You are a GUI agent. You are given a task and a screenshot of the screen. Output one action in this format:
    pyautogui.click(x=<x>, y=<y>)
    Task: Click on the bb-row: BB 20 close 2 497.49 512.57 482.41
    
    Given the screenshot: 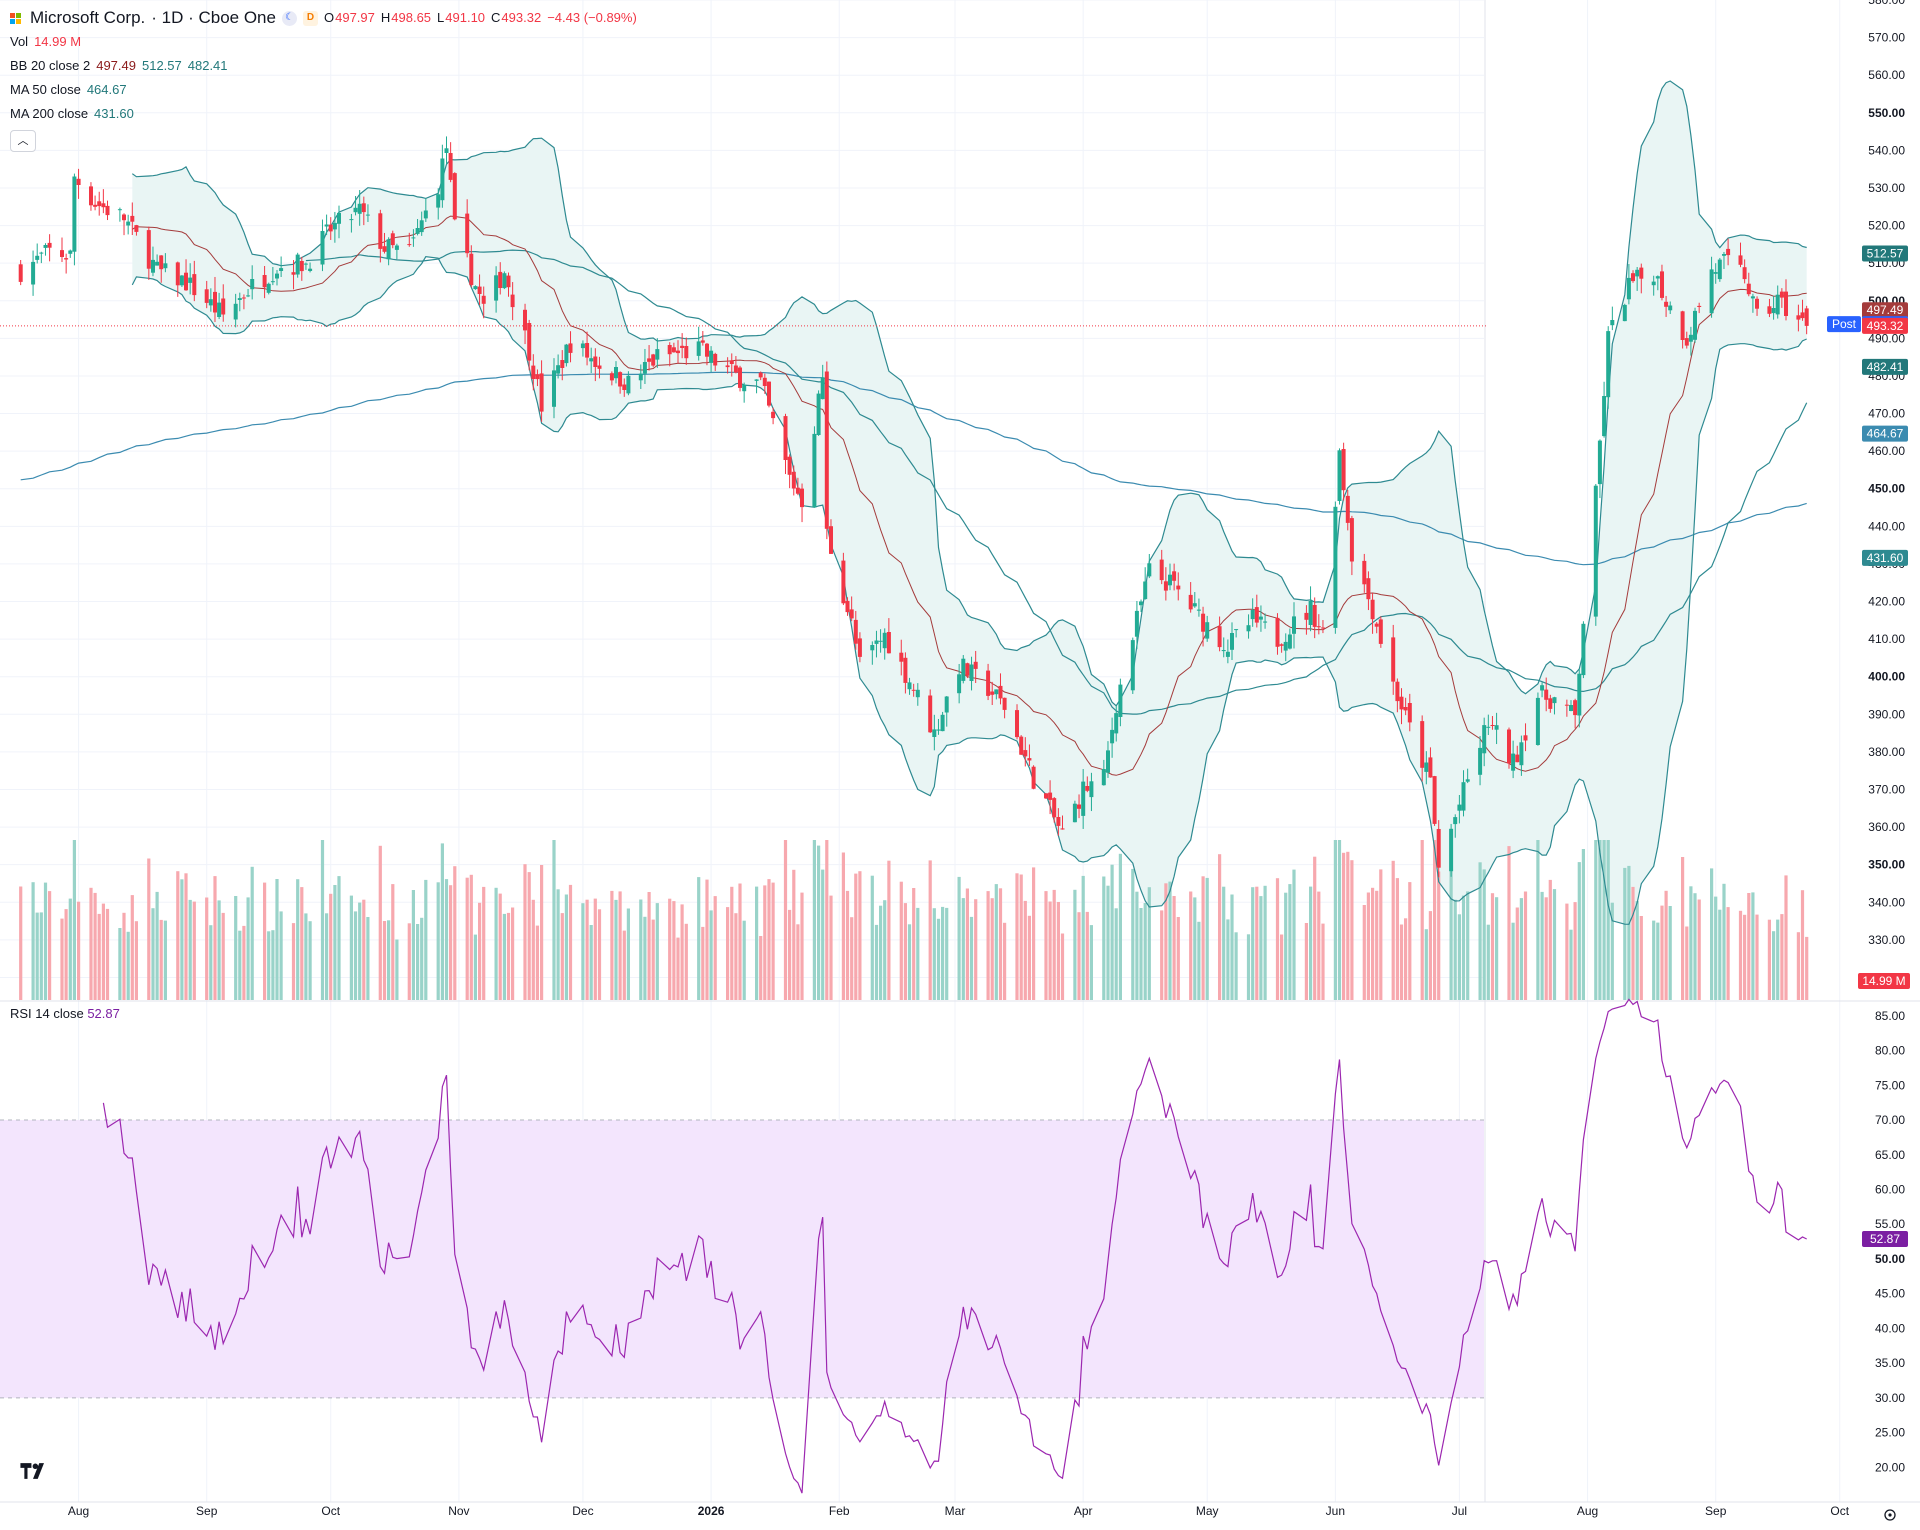 What is the action you would take?
    pyautogui.click(x=323, y=66)
    